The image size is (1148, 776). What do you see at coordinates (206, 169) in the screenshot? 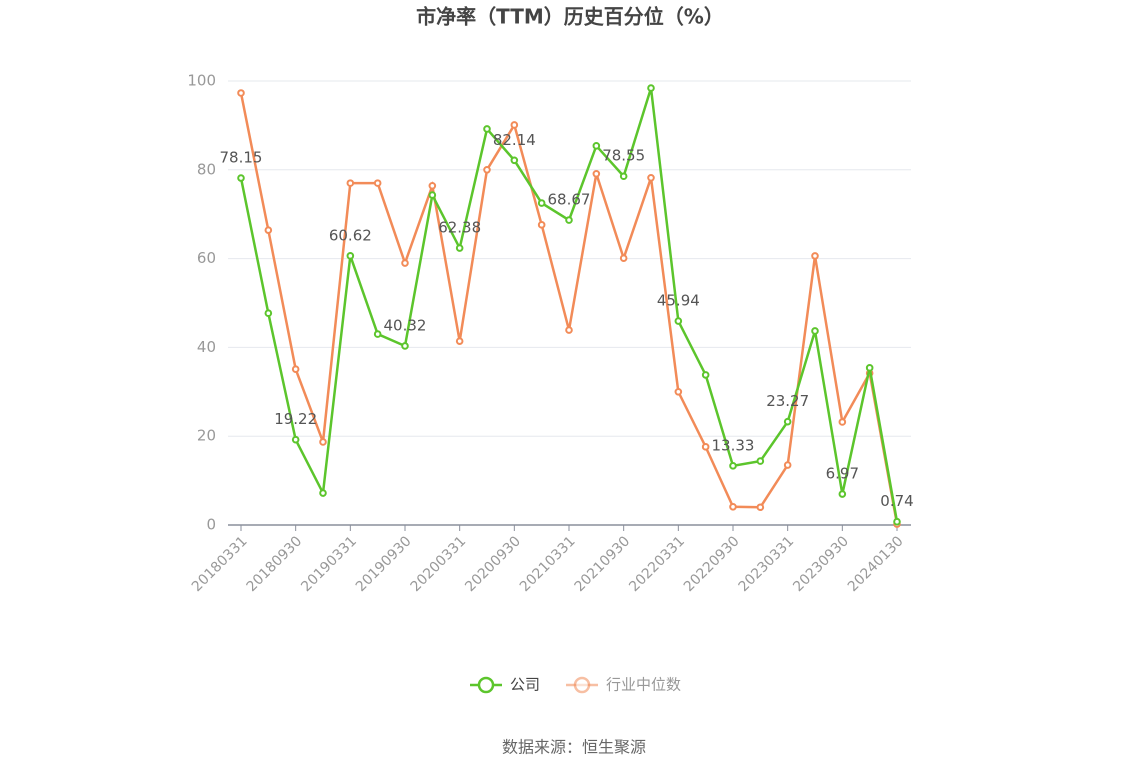
I see `y-tick-label: 80` at bounding box center [206, 169].